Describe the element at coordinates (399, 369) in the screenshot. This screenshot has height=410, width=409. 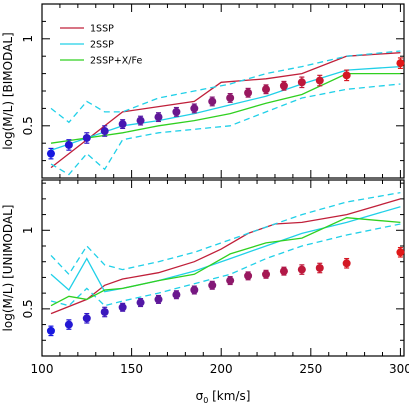
I see `x-tick-label: 300` at that location.